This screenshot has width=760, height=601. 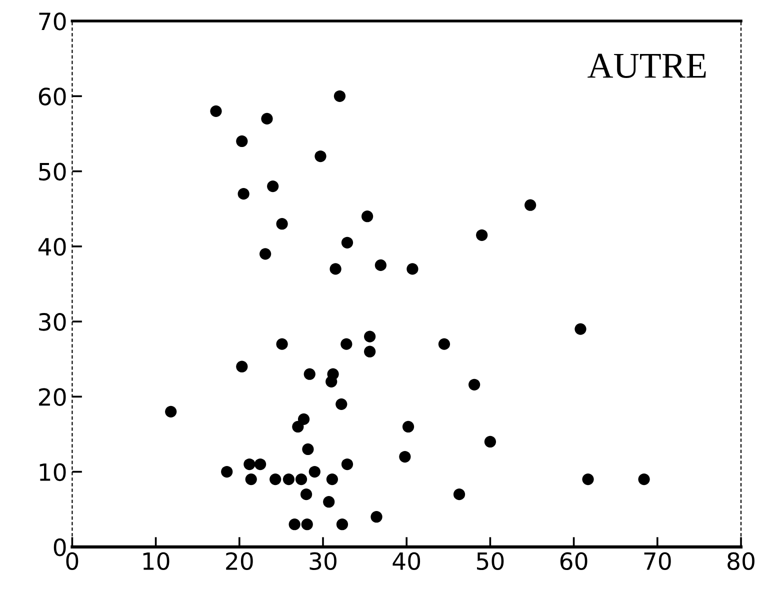 What do you see at coordinates (323, 561) in the screenshot?
I see `x-tick-label: 30` at bounding box center [323, 561].